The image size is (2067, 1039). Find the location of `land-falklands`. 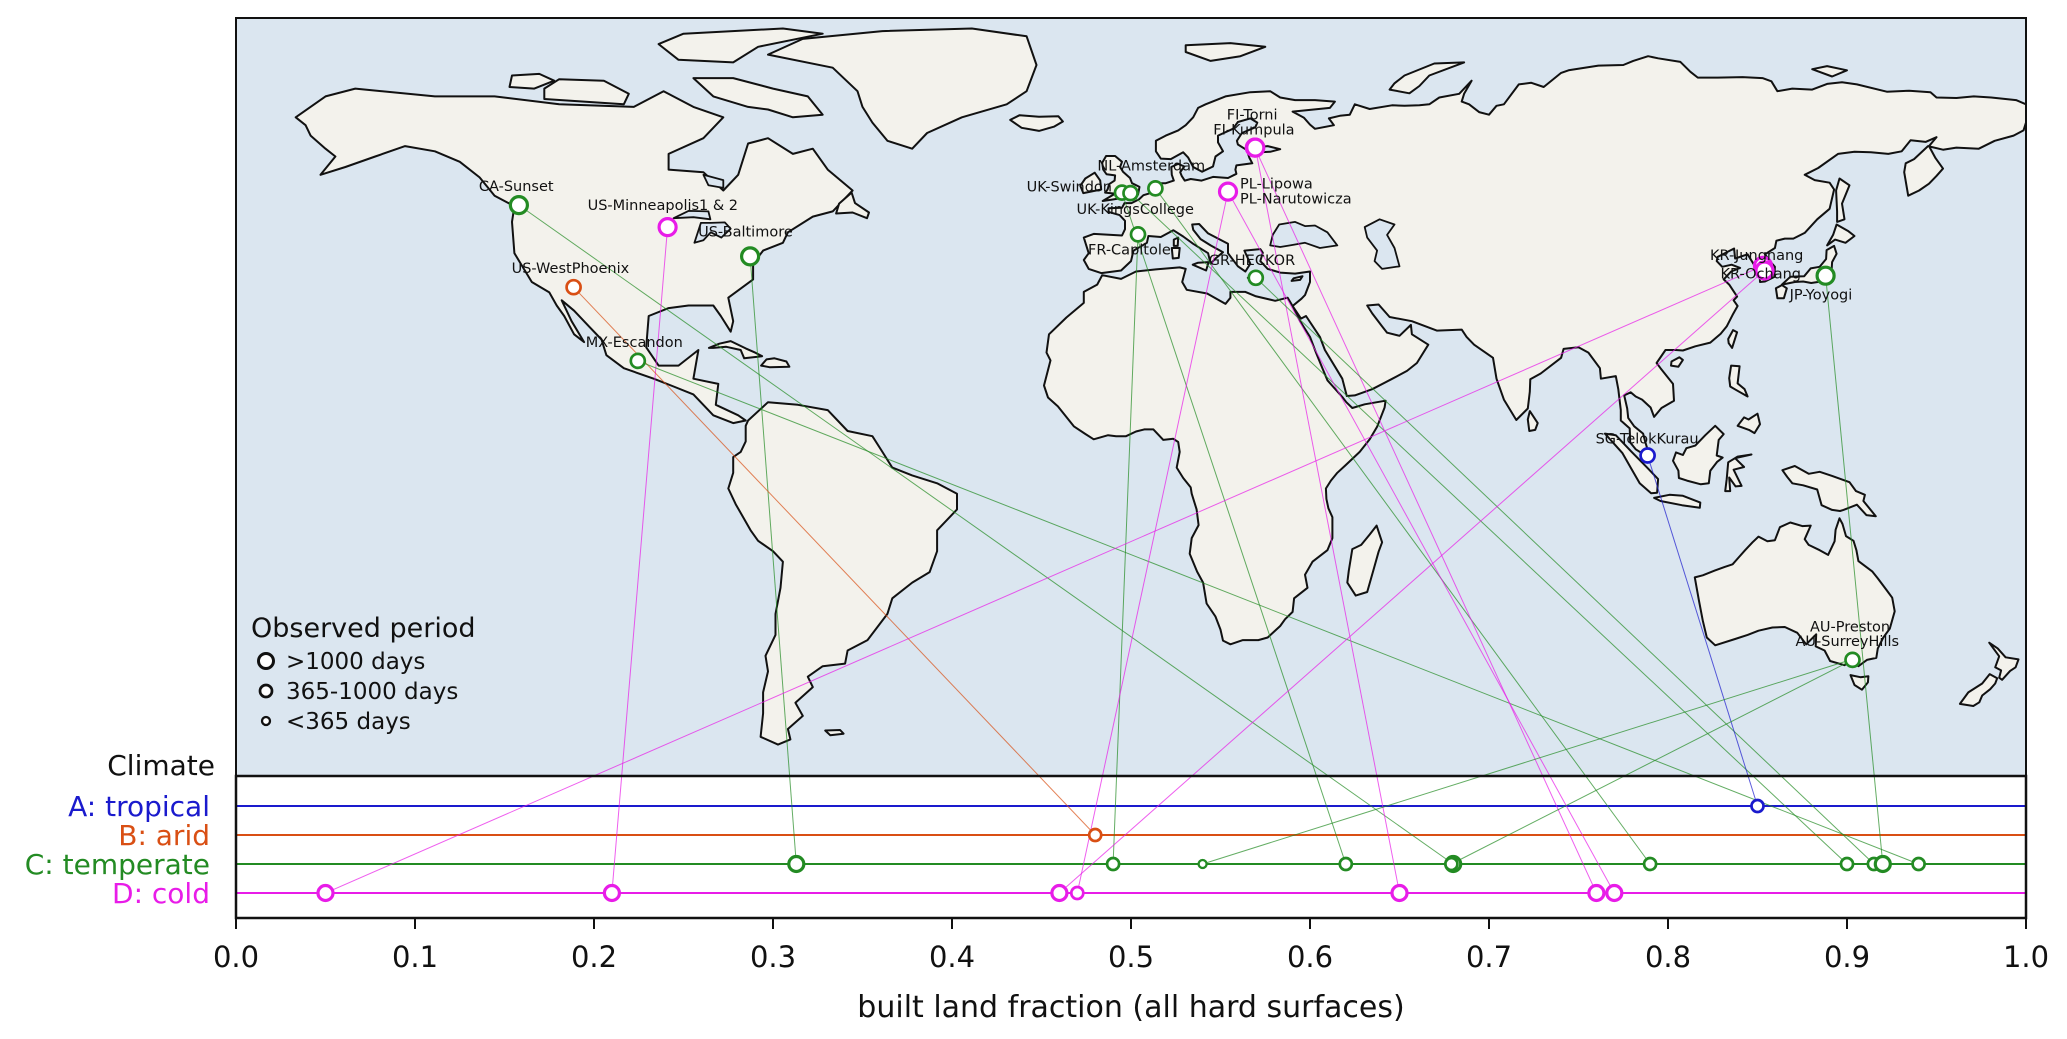

land-falklands is located at coordinates (834, 733).